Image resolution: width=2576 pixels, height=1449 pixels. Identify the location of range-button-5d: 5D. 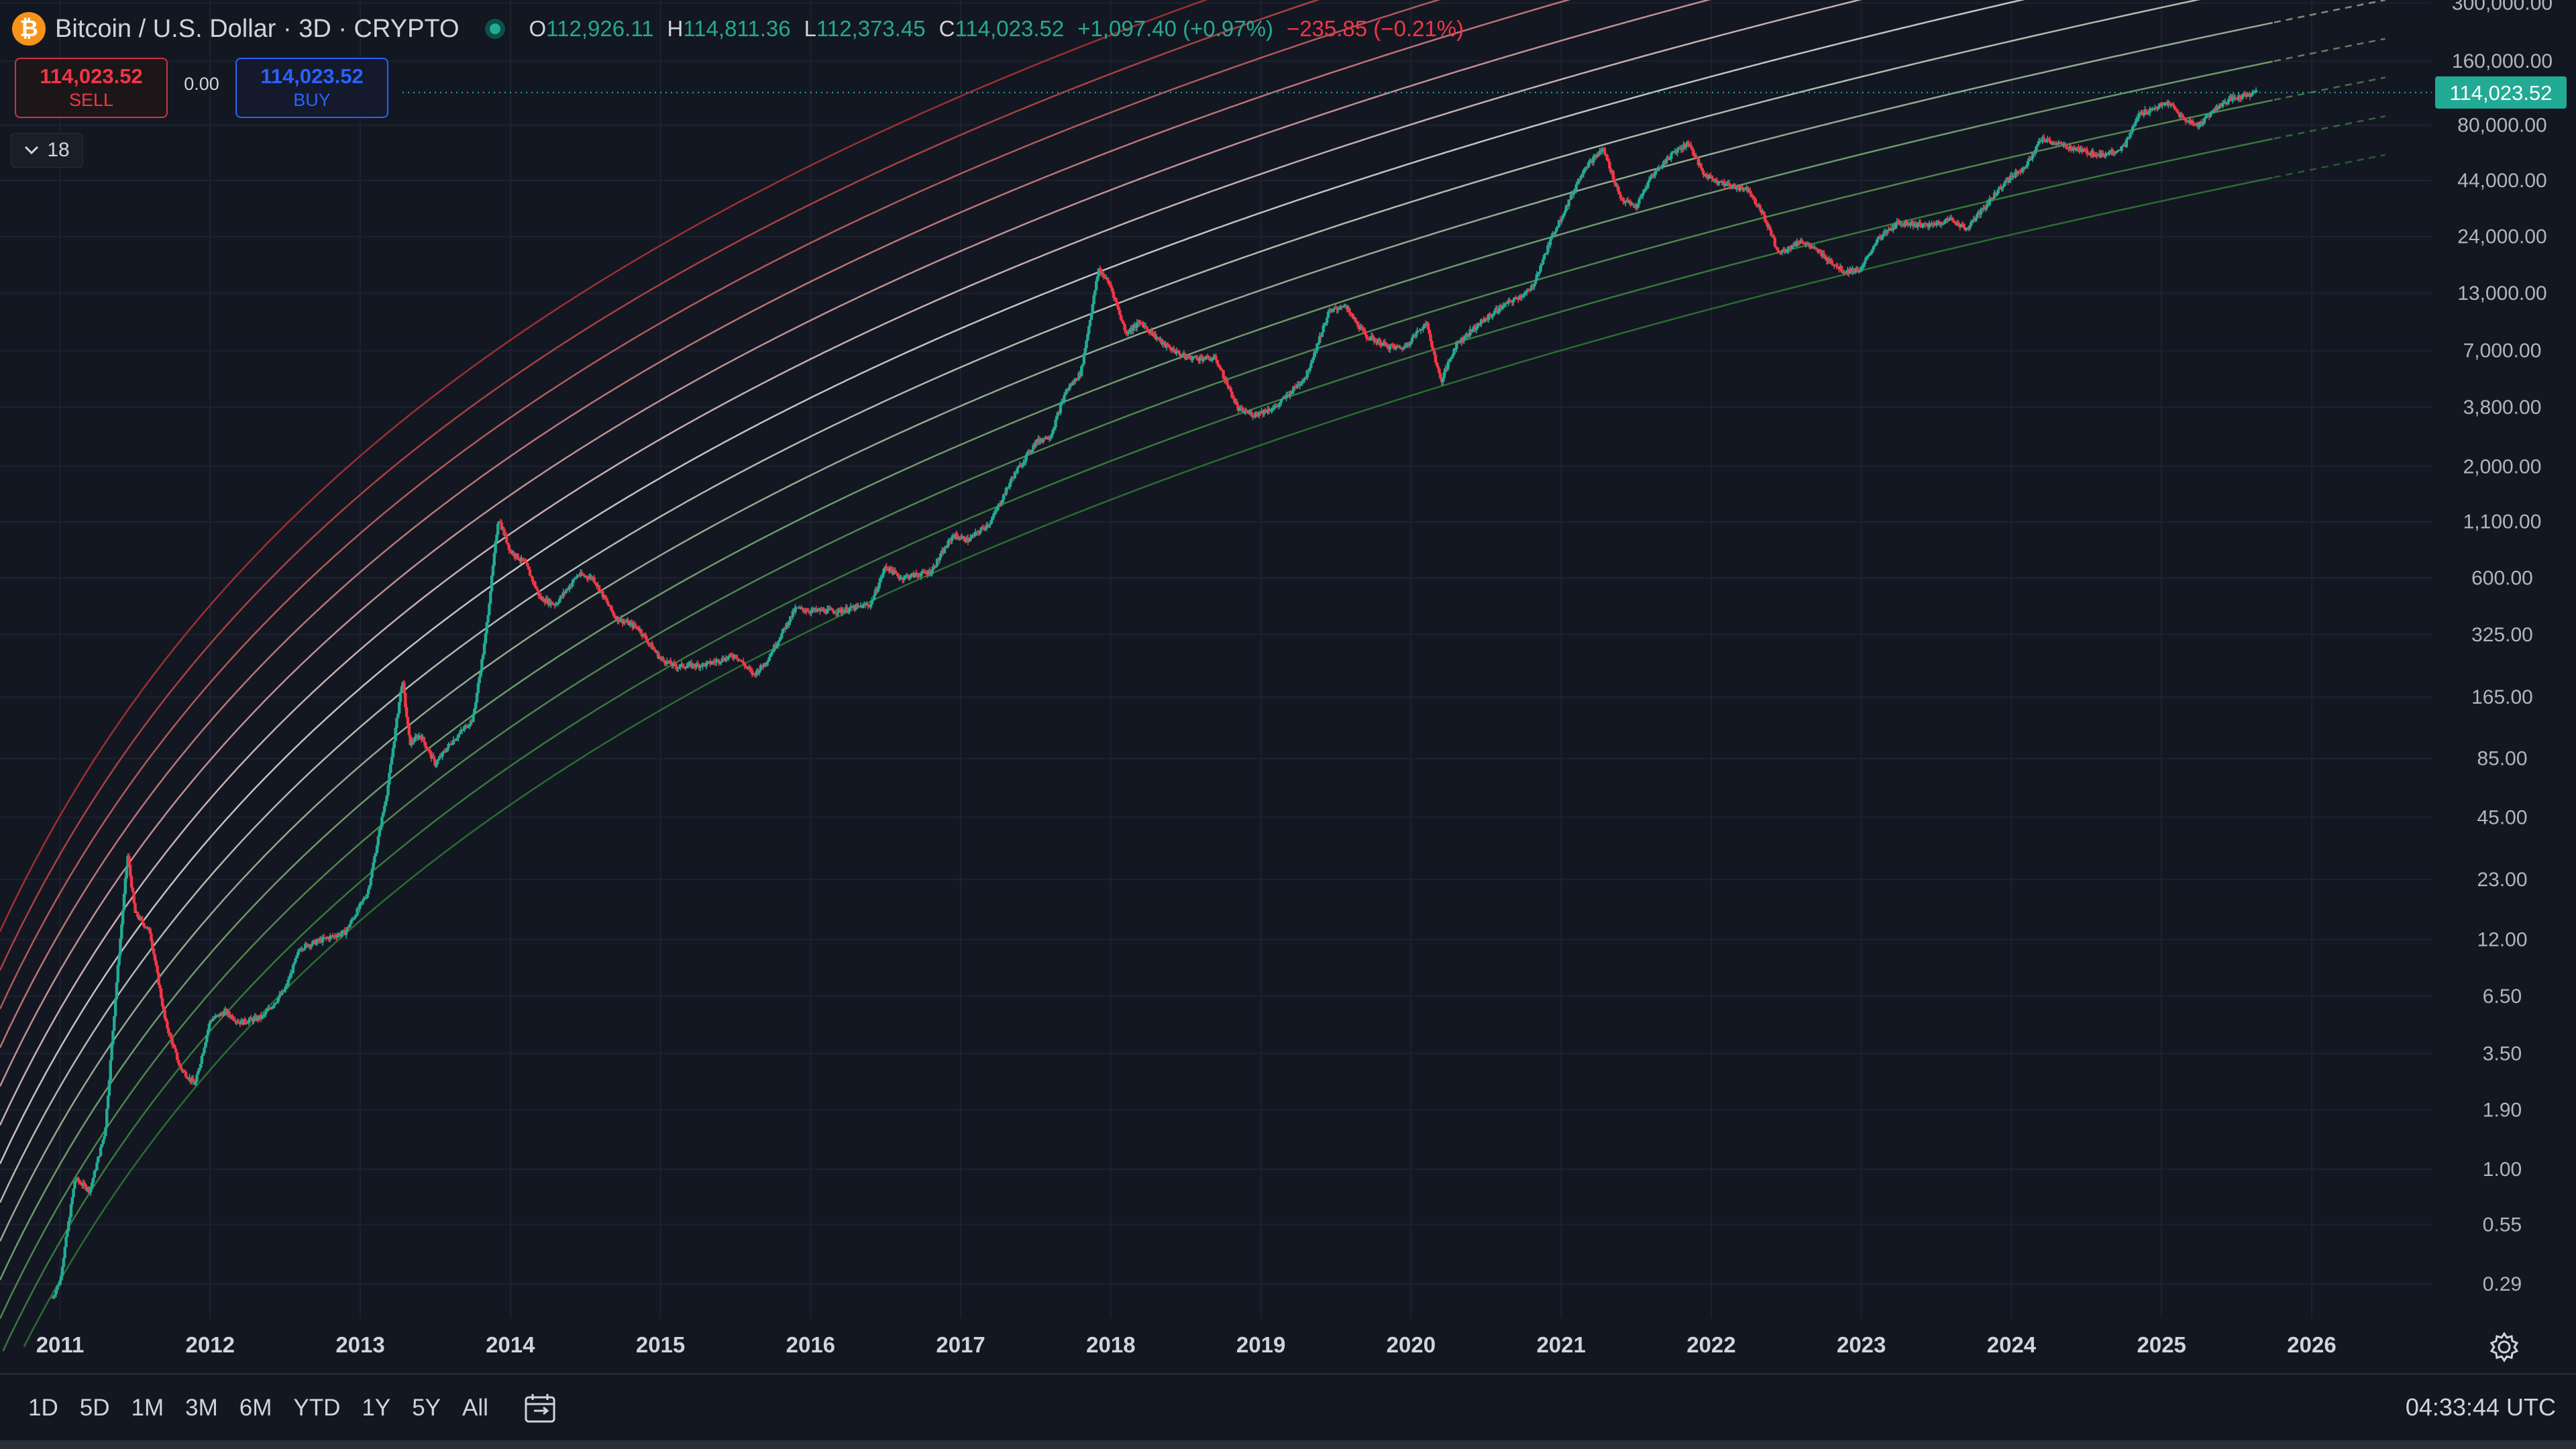
(94, 1408).